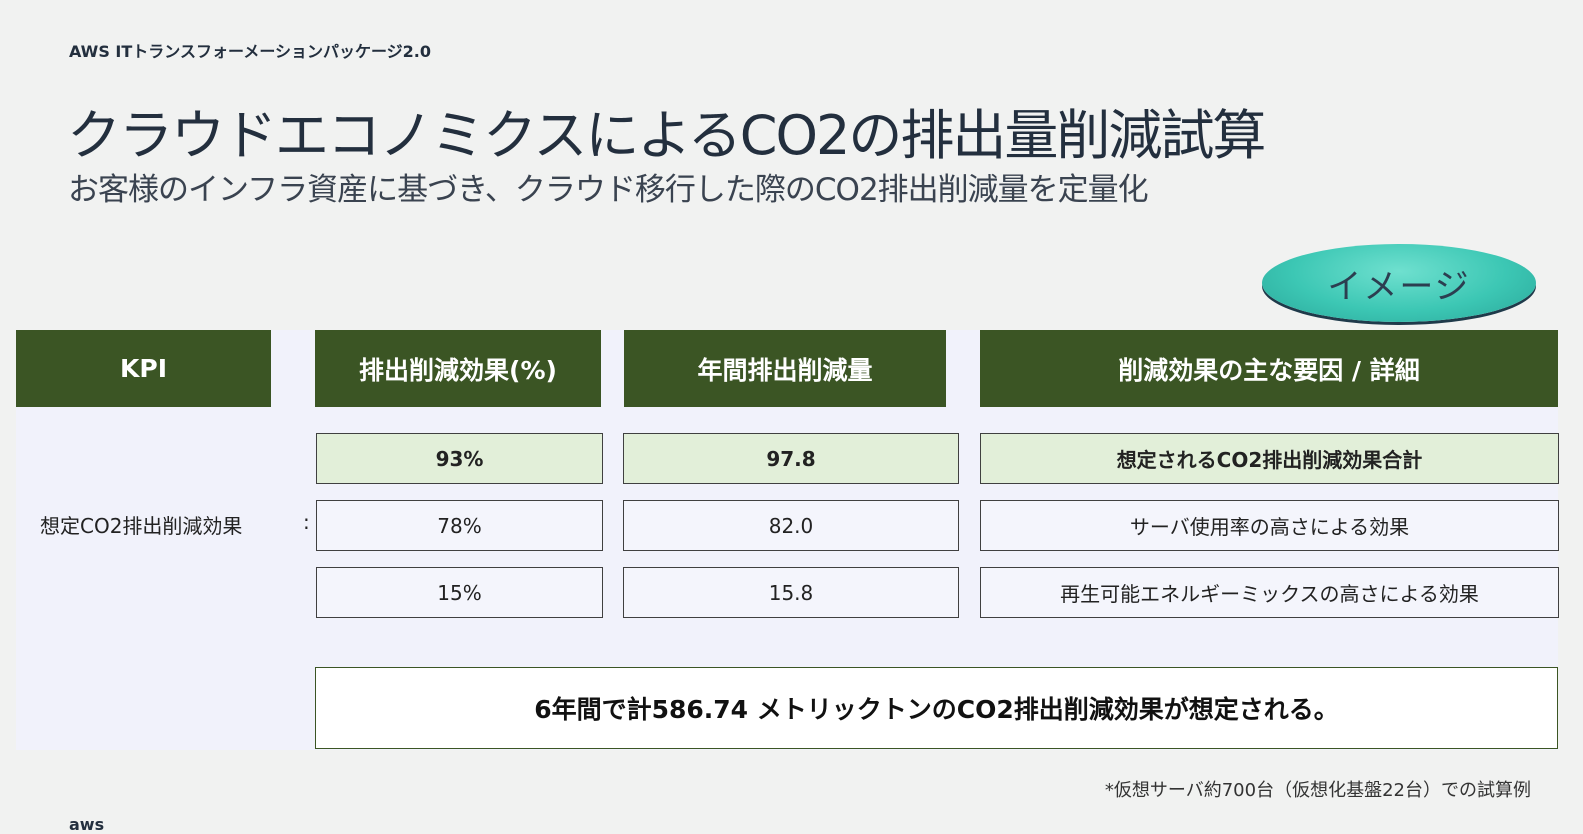  Describe the element at coordinates (1269, 525) in the screenshot. I see `row-utilization-detail: サーバ使用率の高さによる効果` at that location.